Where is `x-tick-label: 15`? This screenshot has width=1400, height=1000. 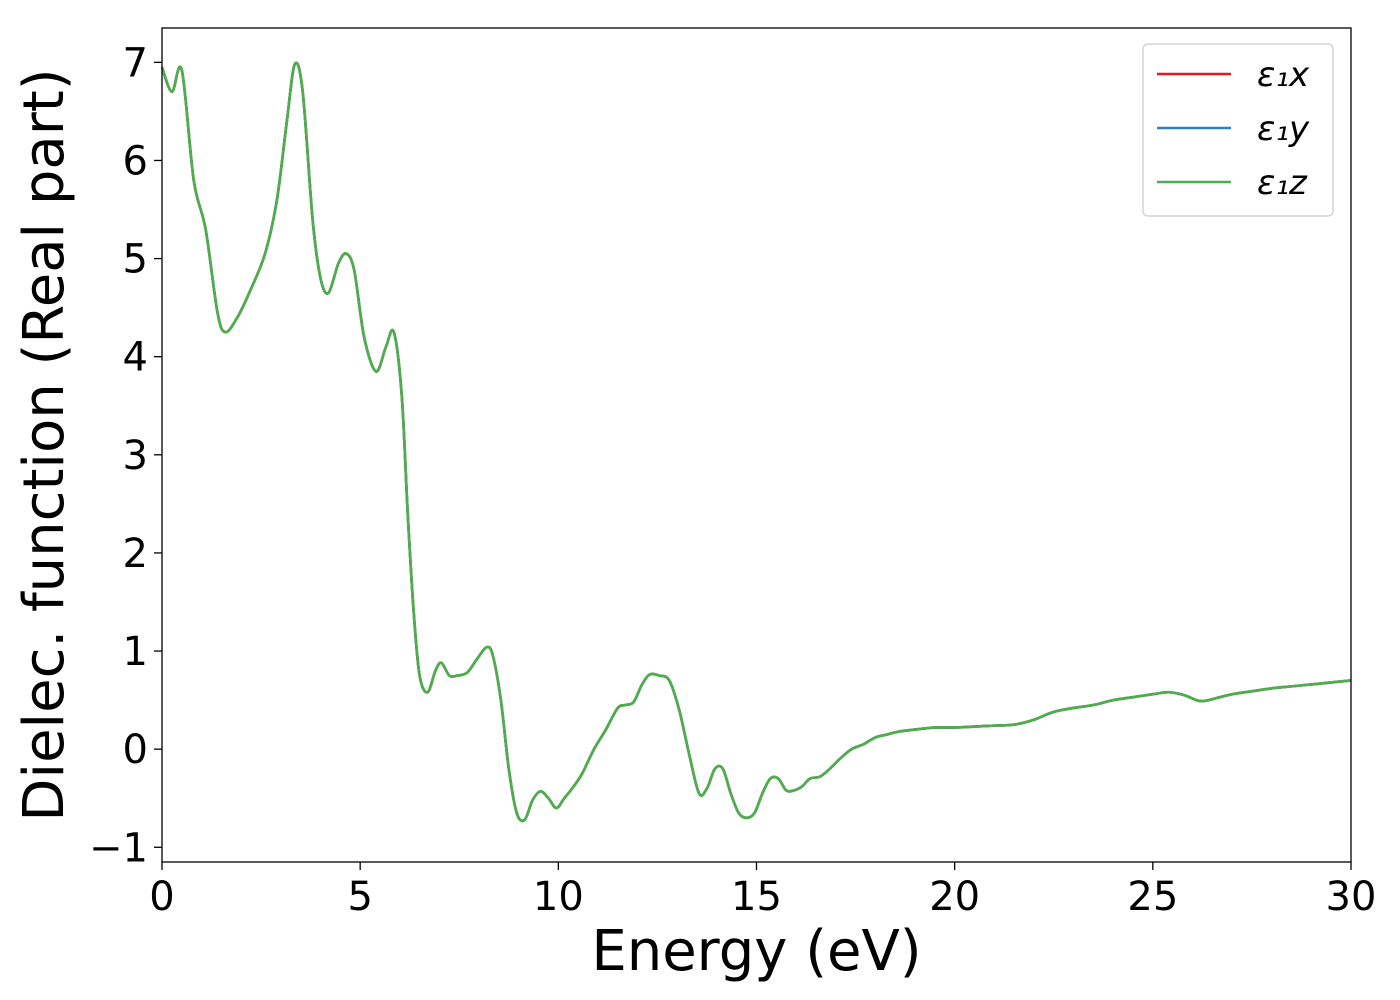
x-tick-label: 15 is located at coordinates (756, 897).